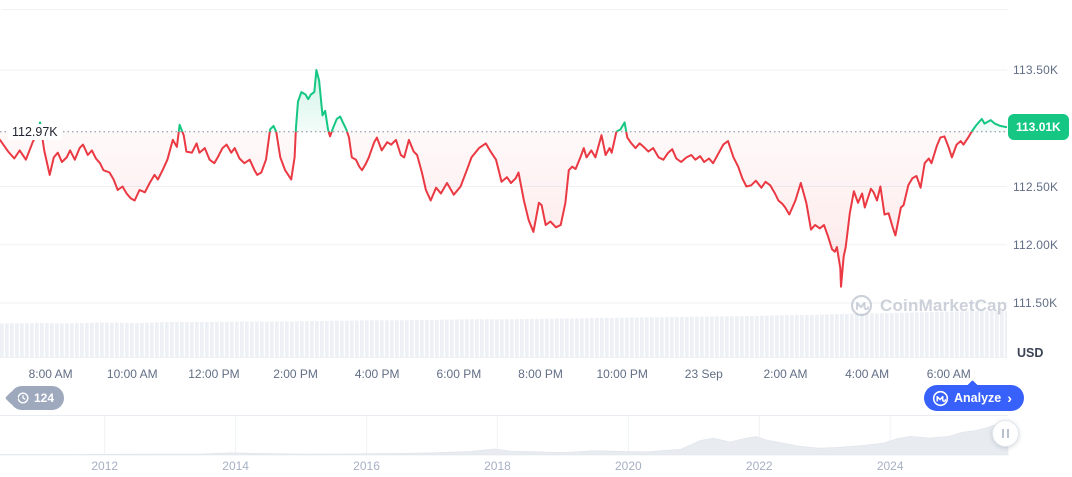 The height and width of the screenshot is (477, 1072). I want to click on x-axis-label: 23 Sep, so click(703, 374).